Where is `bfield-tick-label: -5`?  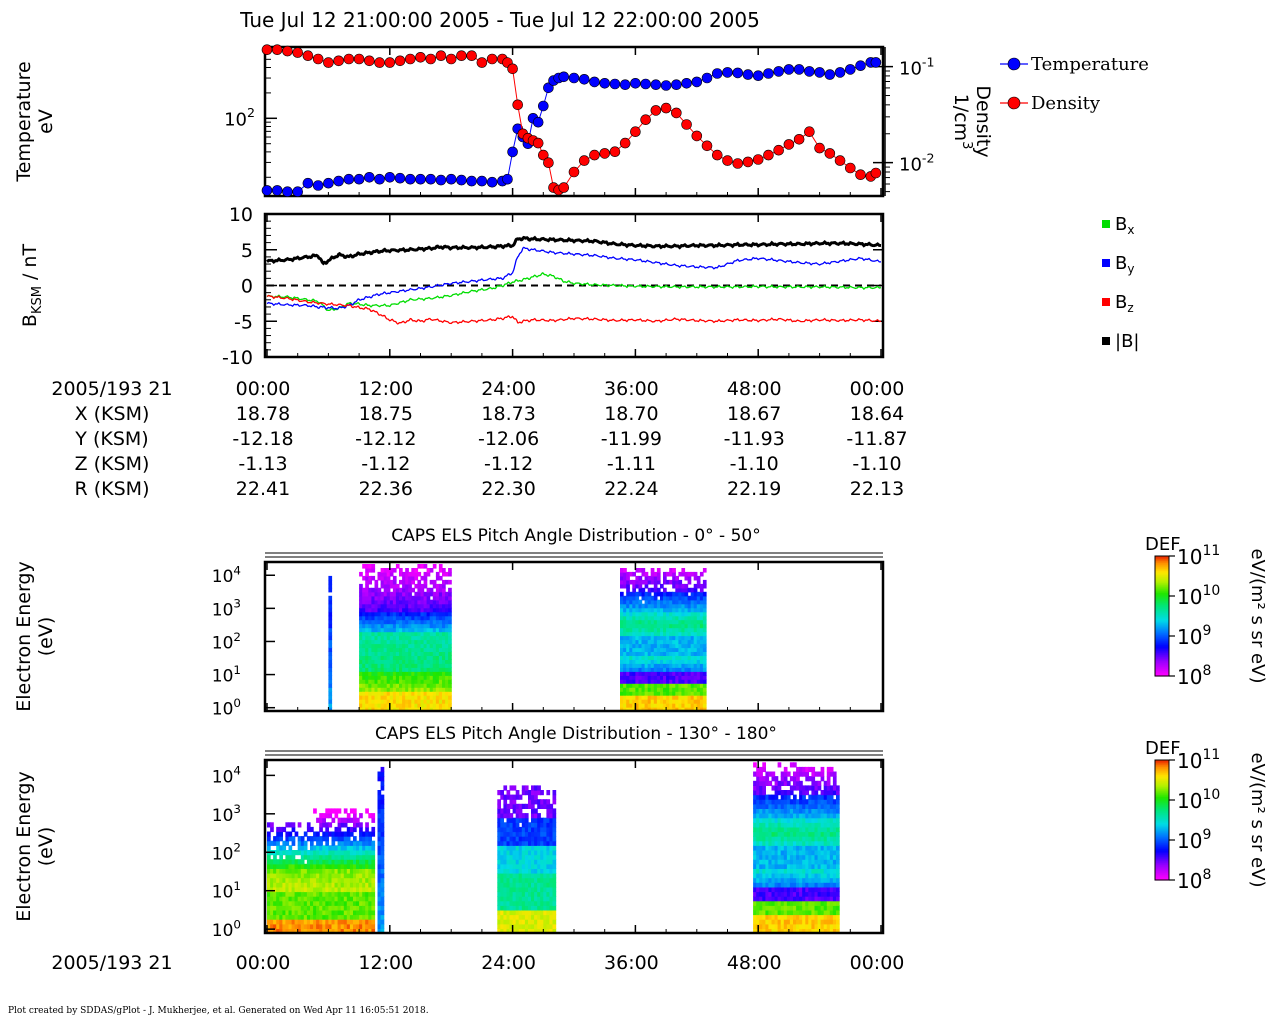
bfield-tick-label: -5 is located at coordinates (243, 322).